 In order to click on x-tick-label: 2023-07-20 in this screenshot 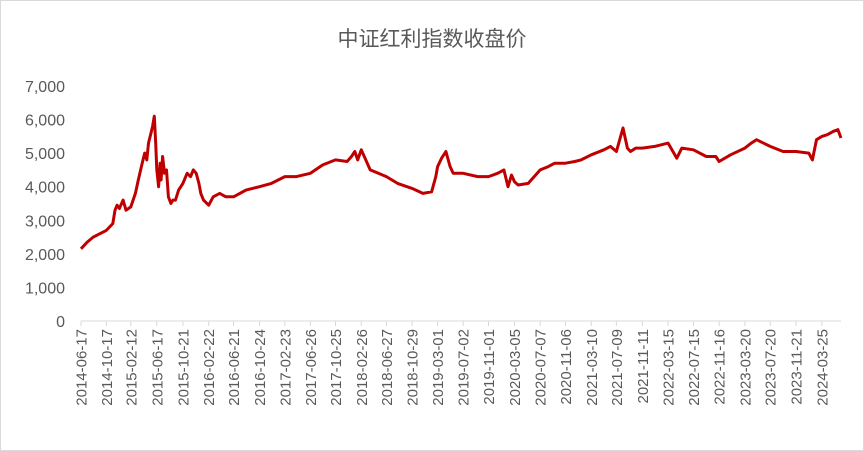, I will do `click(771, 367)`.